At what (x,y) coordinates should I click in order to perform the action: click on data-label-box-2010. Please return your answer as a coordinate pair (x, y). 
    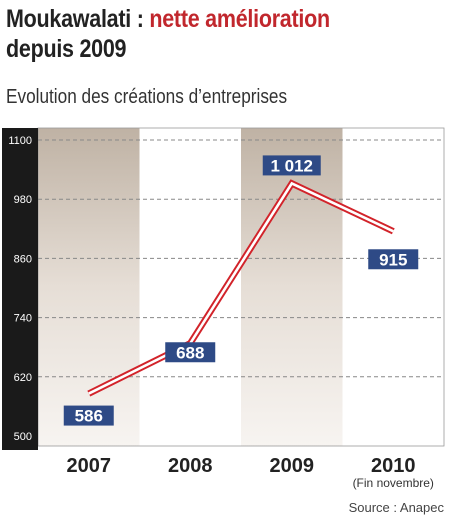
    Looking at the image, I should click on (393, 259).